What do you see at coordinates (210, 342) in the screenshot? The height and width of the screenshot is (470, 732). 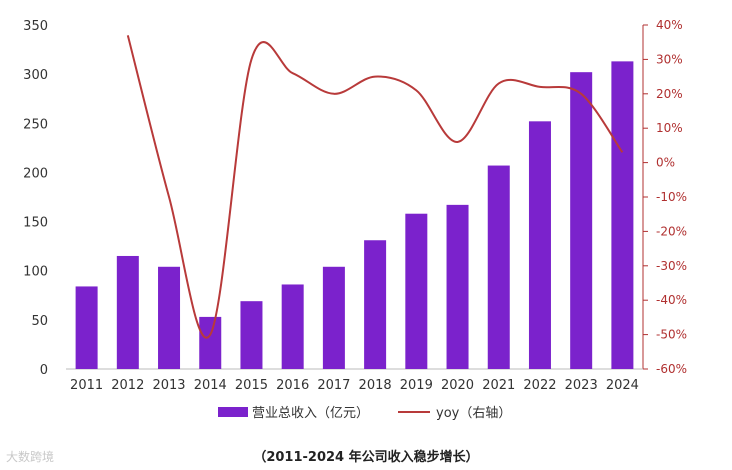 I see `bar-2014` at bounding box center [210, 342].